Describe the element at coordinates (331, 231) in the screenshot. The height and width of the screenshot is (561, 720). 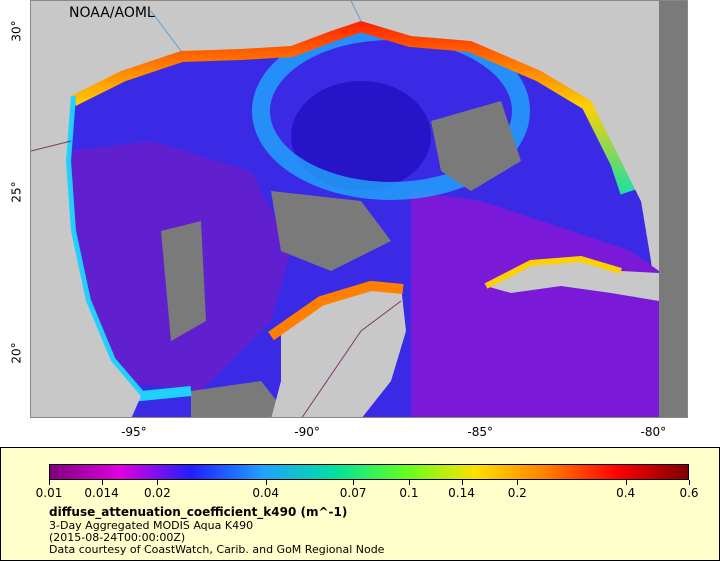
I see `cloud-gap-central` at that location.